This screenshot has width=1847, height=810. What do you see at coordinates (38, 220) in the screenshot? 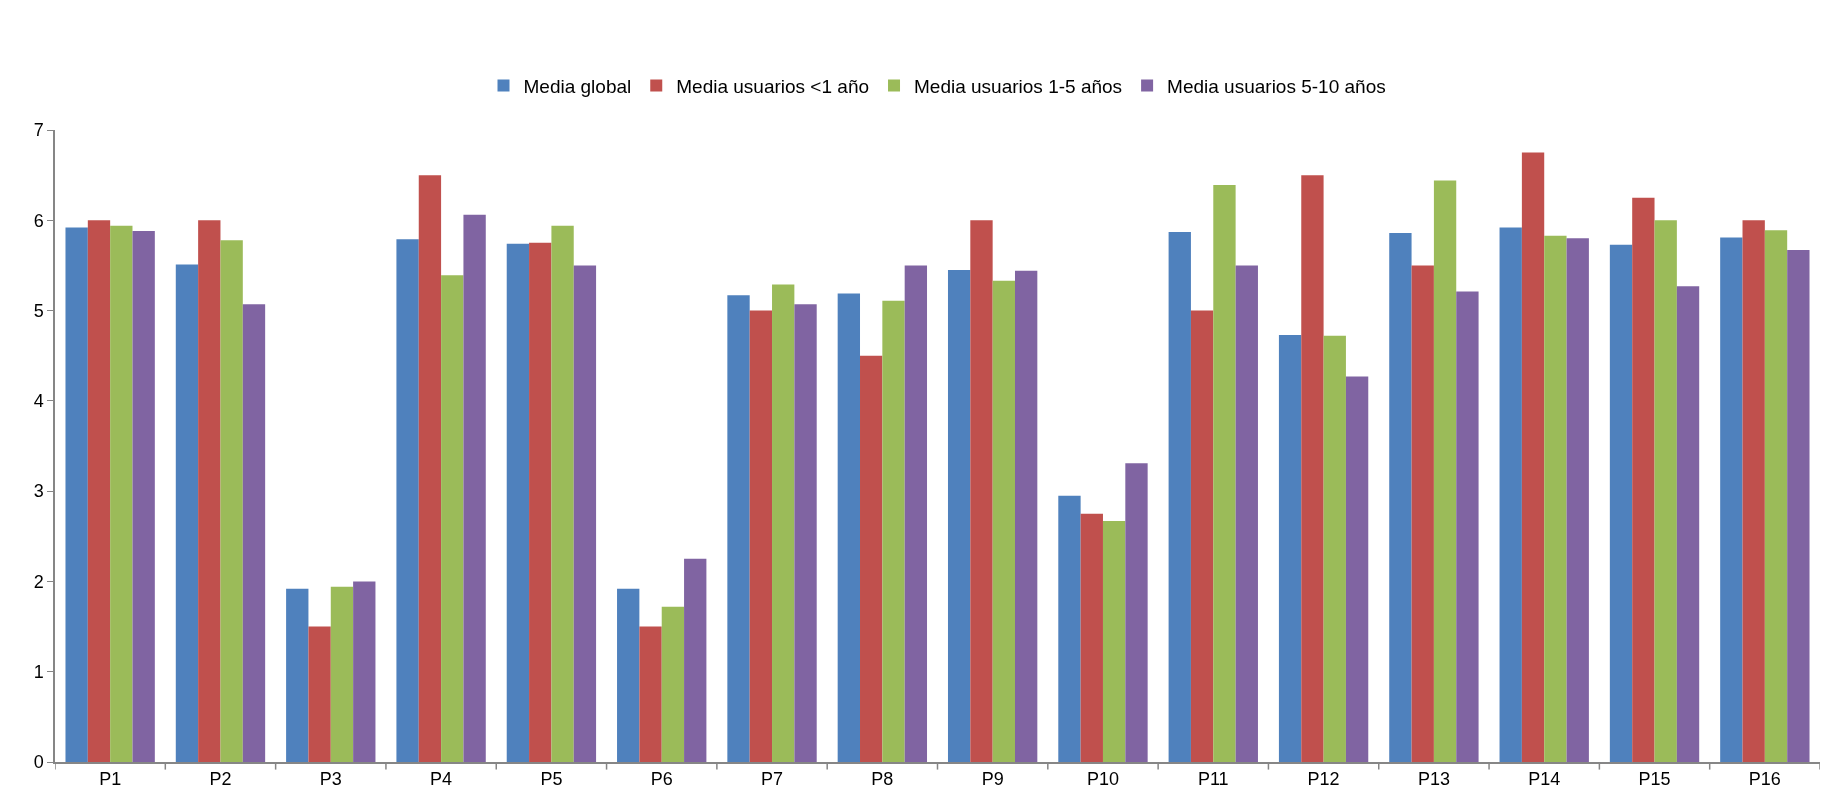
I see `y-tick-label: 6` at bounding box center [38, 220].